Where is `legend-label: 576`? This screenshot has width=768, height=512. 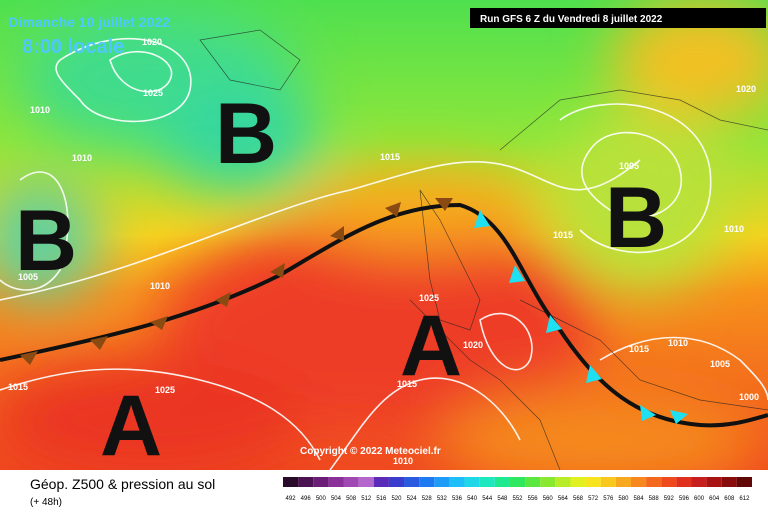
legend-label: 576 is located at coordinates (608, 499).